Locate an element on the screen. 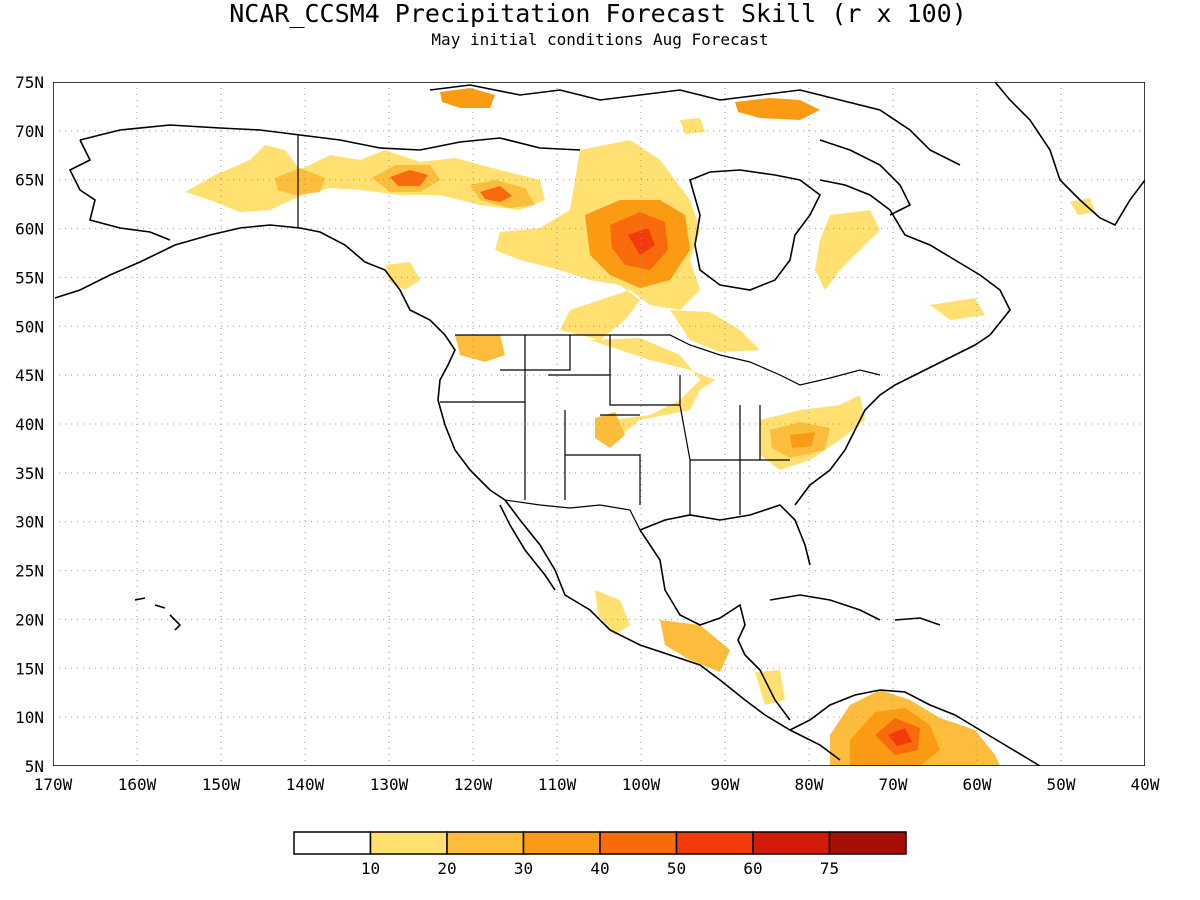 Image resolution: width=1200 pixels, height=900 pixels. coast-south-america is located at coordinates (915, 727).